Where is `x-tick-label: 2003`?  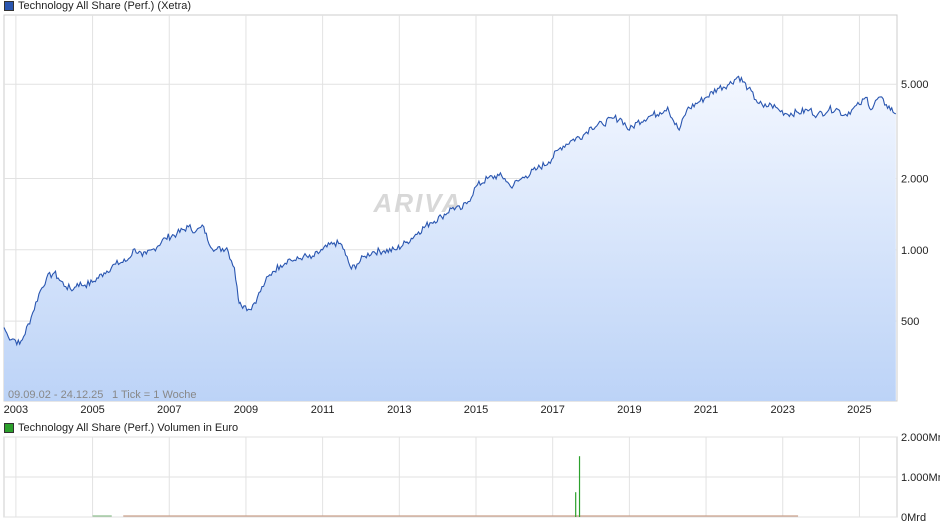 x-tick-label: 2003 is located at coordinates (16, 410).